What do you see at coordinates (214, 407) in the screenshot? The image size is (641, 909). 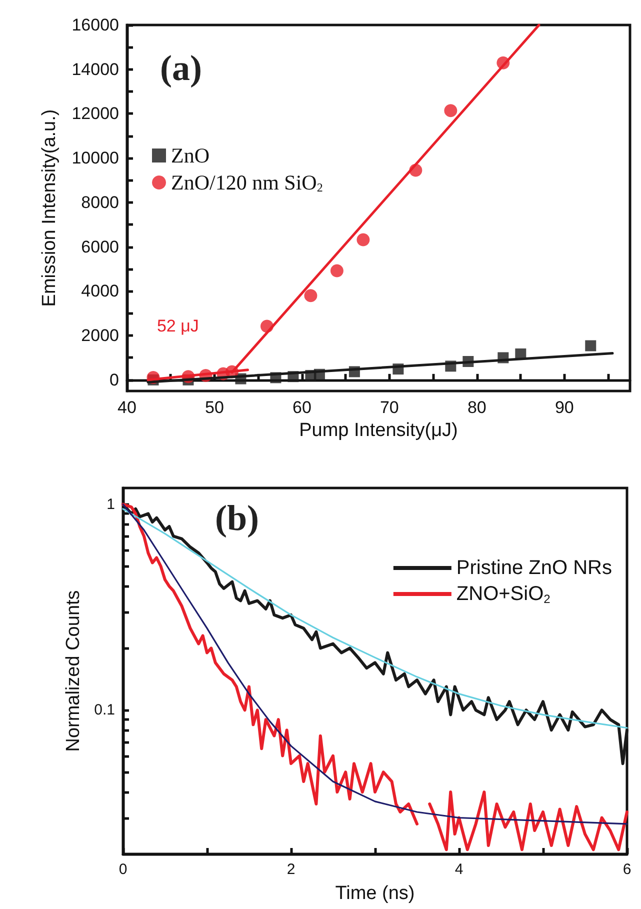 I see `x-tick-label: 50` at bounding box center [214, 407].